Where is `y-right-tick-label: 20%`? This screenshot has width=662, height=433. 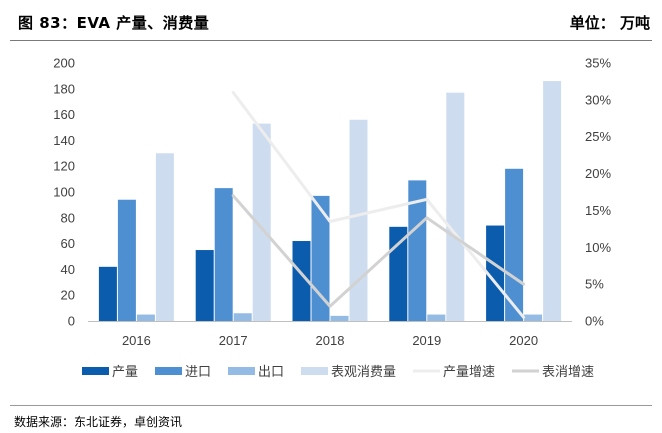 y-right-tick-label: 20% is located at coordinates (598, 173).